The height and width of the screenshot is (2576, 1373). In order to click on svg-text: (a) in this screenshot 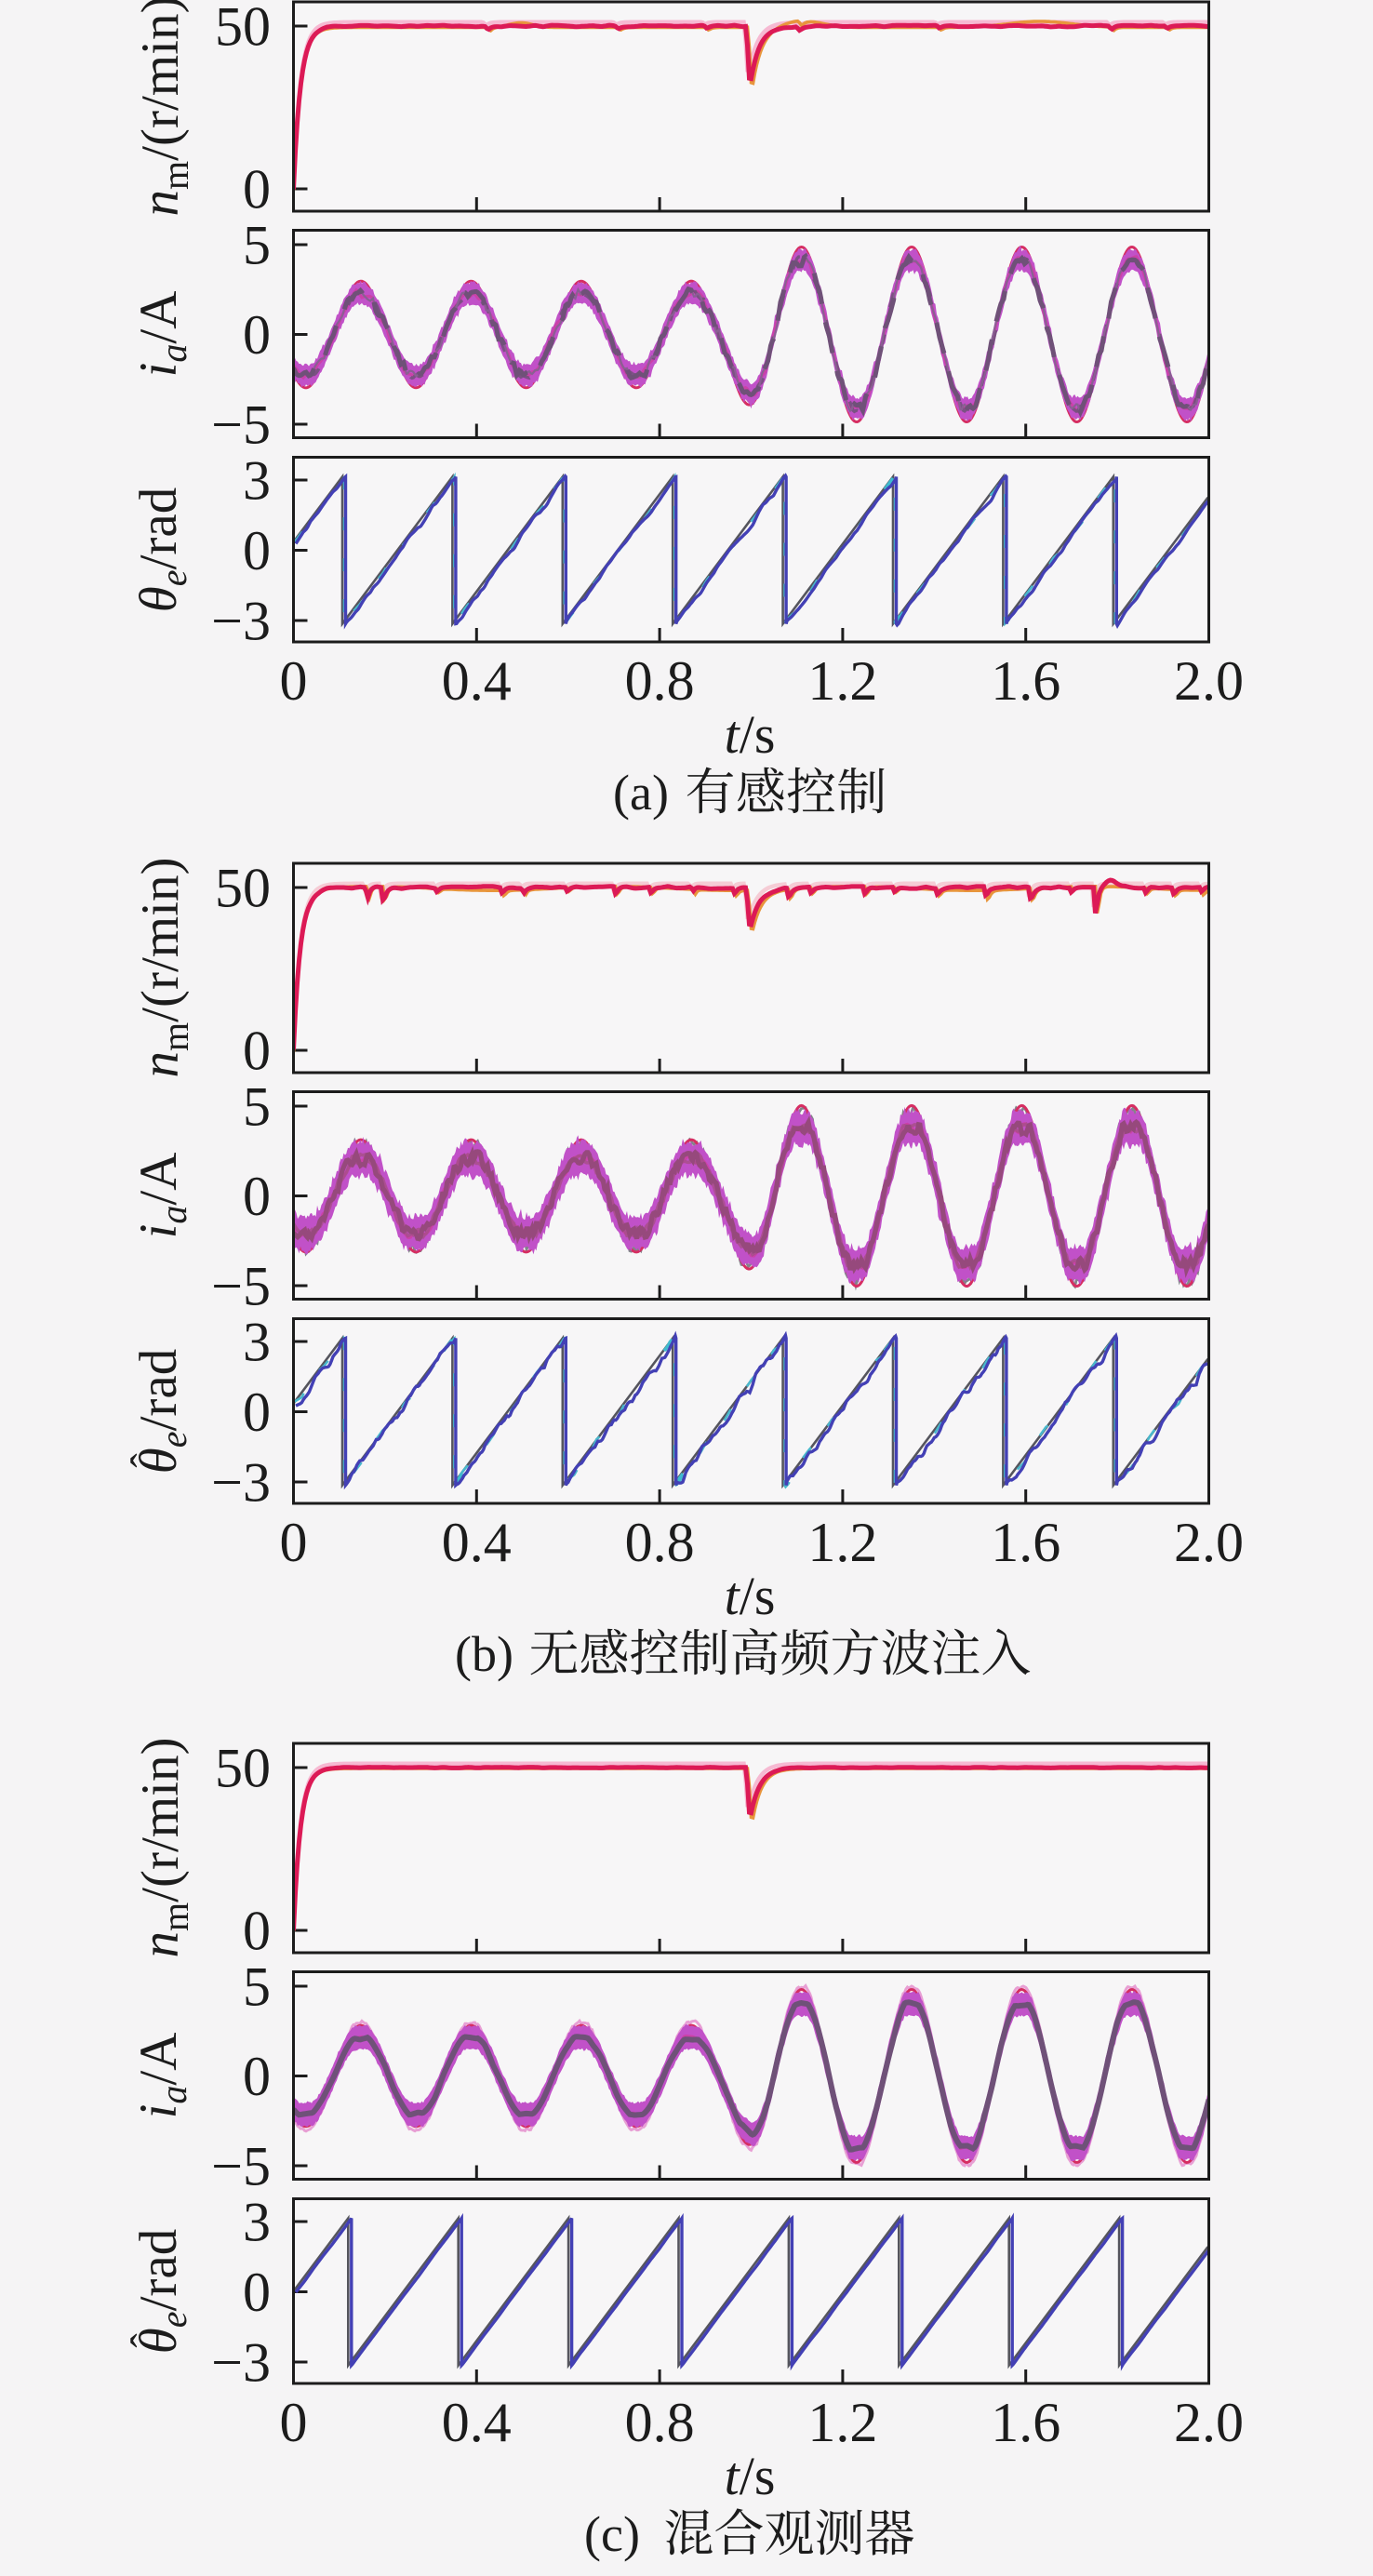, I will do `click(641, 793)`.